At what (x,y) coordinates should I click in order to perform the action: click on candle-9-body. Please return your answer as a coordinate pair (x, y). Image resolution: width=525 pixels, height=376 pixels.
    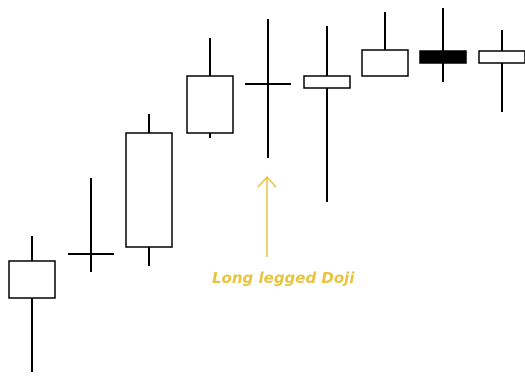
    Looking at the image, I should click on (501, 57).